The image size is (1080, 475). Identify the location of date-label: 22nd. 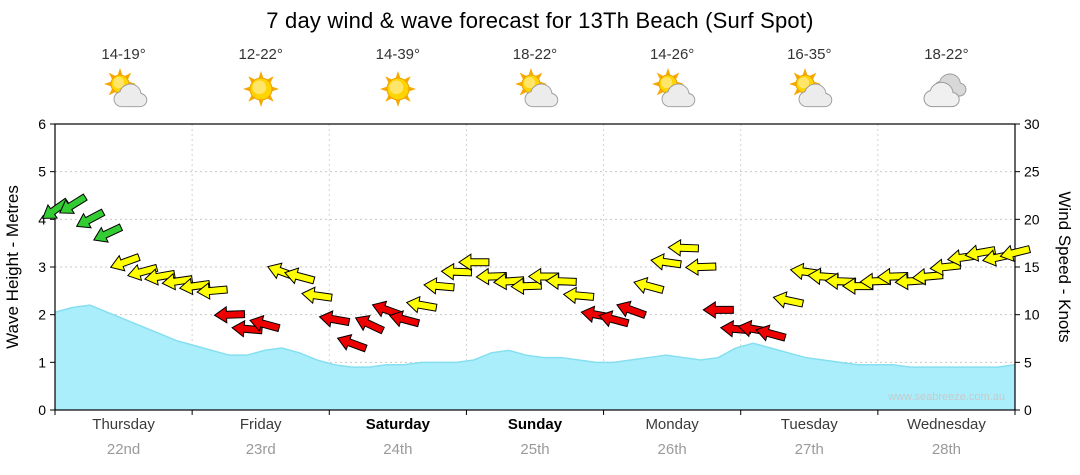
(123, 449).